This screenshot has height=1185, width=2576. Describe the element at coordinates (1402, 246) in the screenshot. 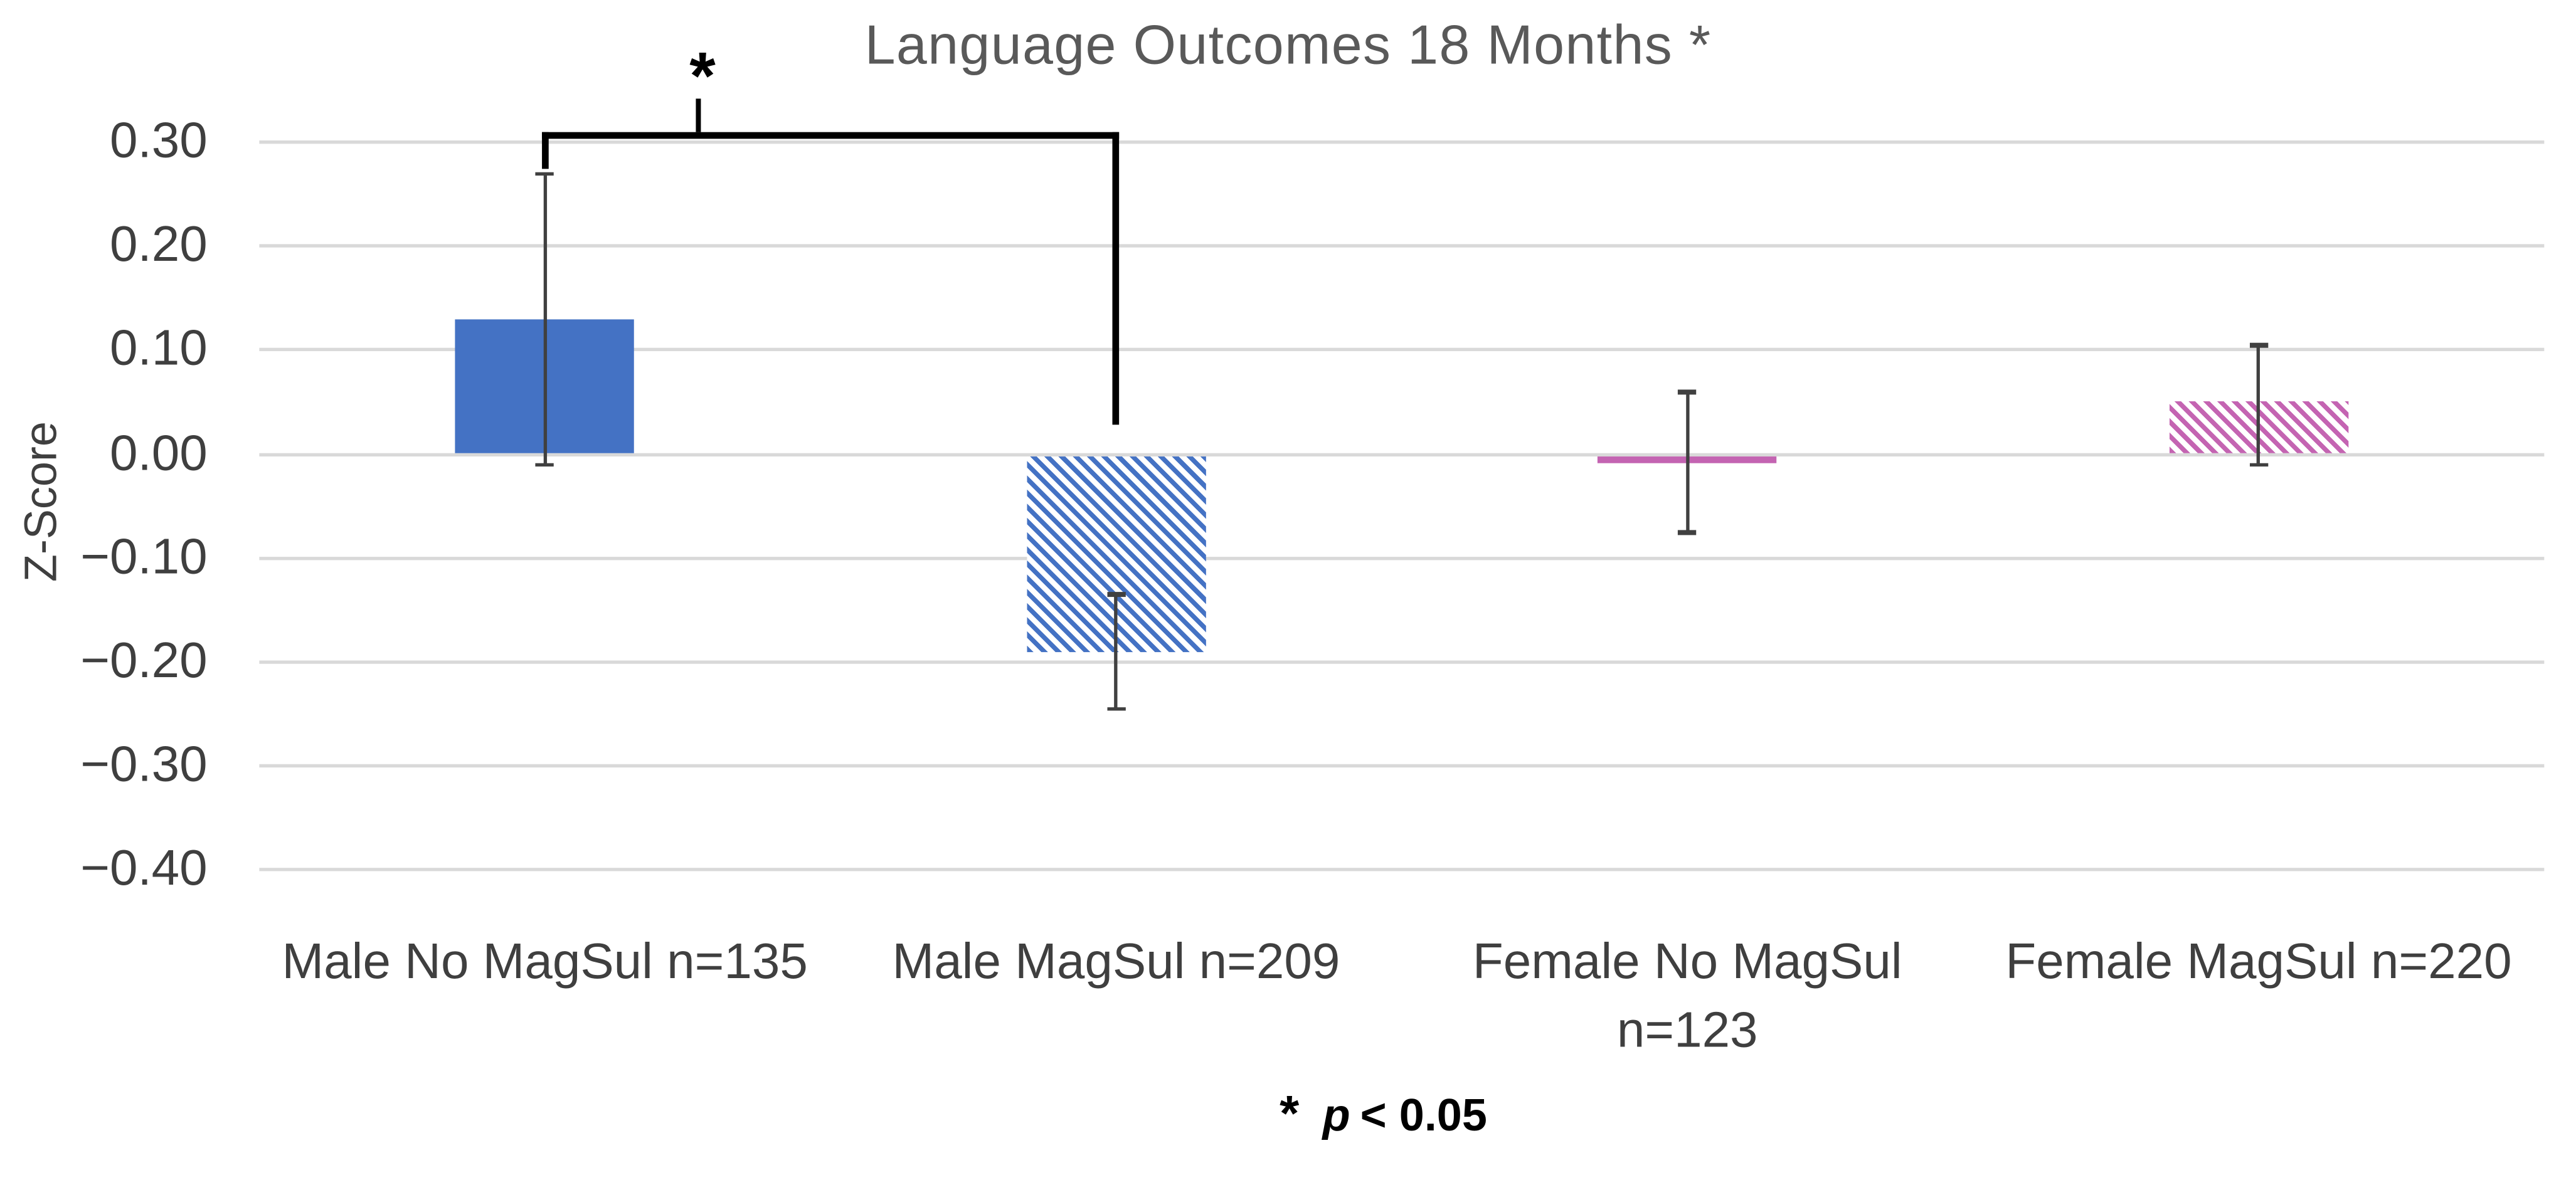

I see `gridline-0.20` at that location.